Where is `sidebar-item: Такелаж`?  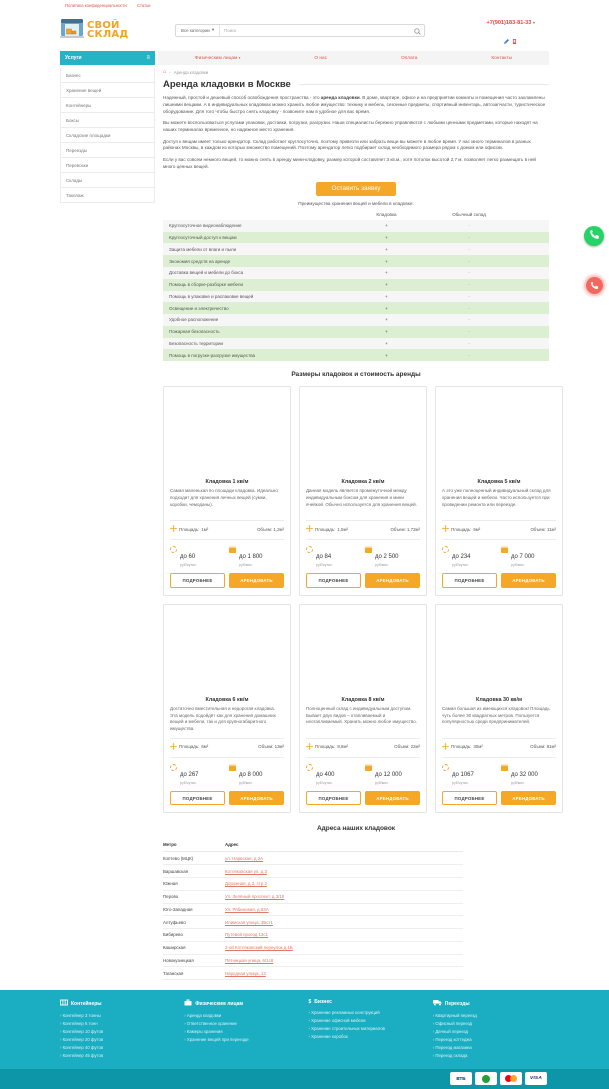 sidebar-item: Такелаж is located at coordinates (107, 195).